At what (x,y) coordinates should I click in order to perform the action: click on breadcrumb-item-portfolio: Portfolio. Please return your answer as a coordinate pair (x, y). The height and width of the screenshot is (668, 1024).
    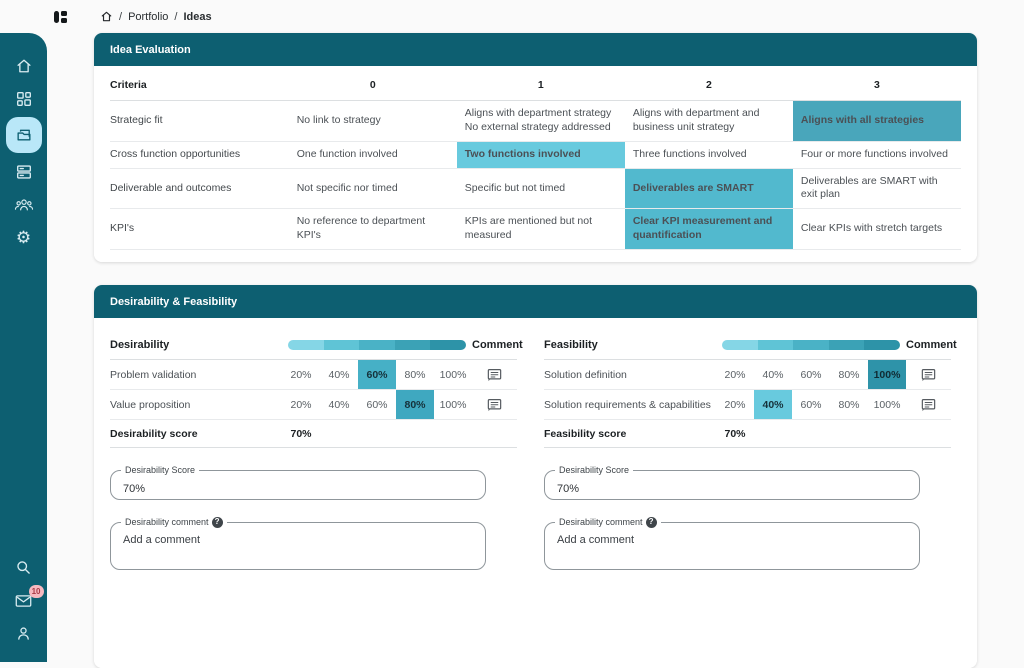
    Looking at the image, I should click on (148, 16).